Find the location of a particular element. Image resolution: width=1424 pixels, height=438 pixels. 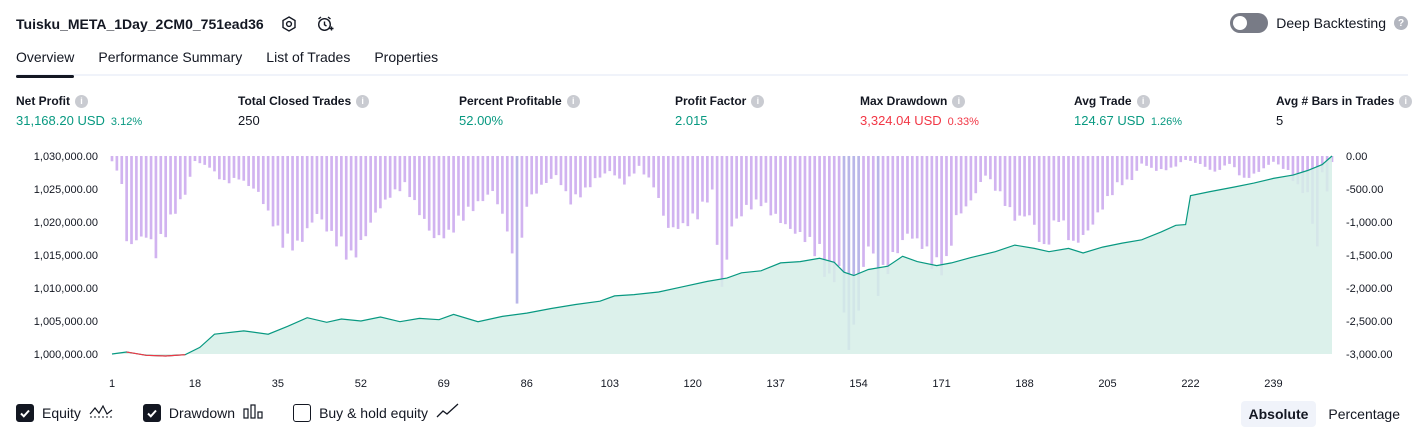

scale-switch: Absolute Percentage is located at coordinates (1324, 414).